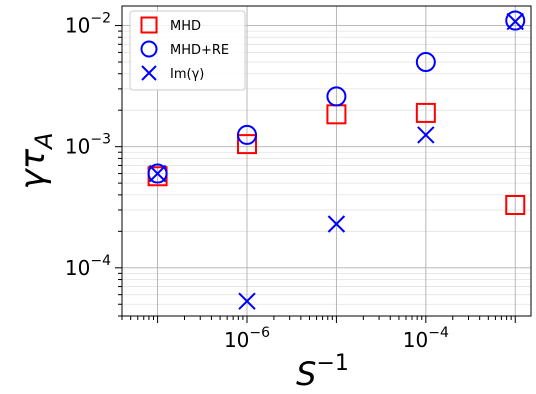 This screenshot has height=394, width=536. Describe the element at coordinates (322, 372) in the screenshot. I see `x-axis-label: S−1` at that location.